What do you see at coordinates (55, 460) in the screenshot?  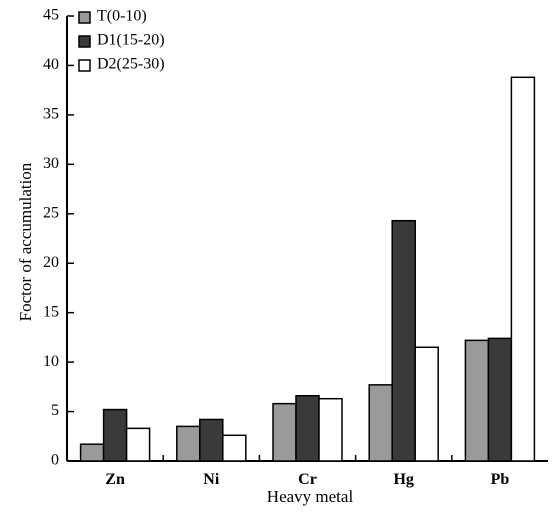 I see `y-tick-label: 0` at bounding box center [55, 460].